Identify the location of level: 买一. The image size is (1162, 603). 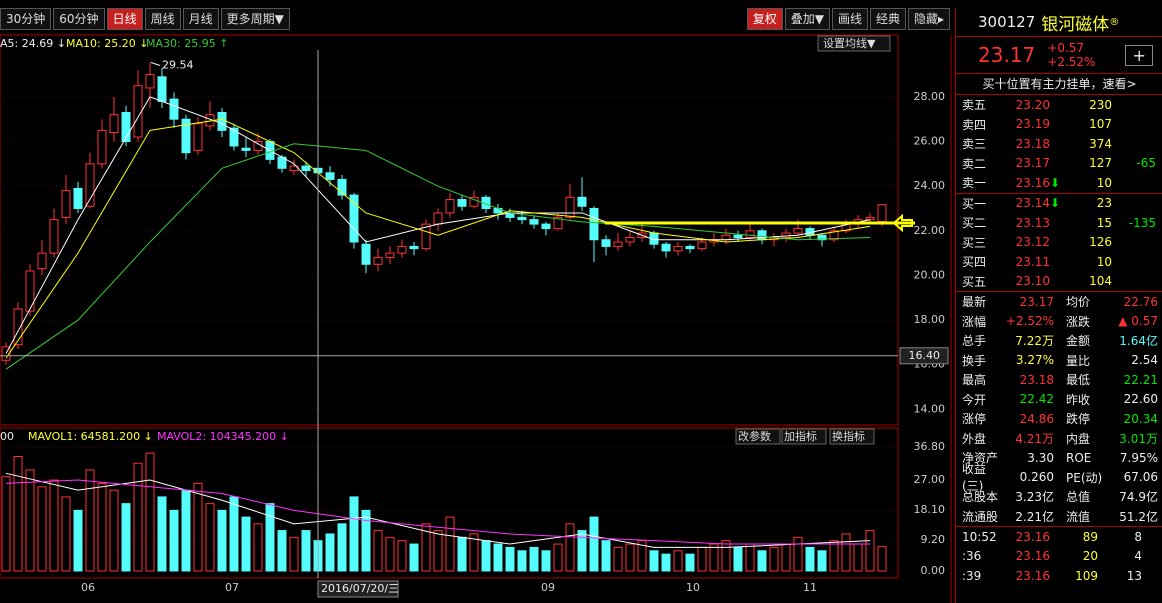
(974, 203).